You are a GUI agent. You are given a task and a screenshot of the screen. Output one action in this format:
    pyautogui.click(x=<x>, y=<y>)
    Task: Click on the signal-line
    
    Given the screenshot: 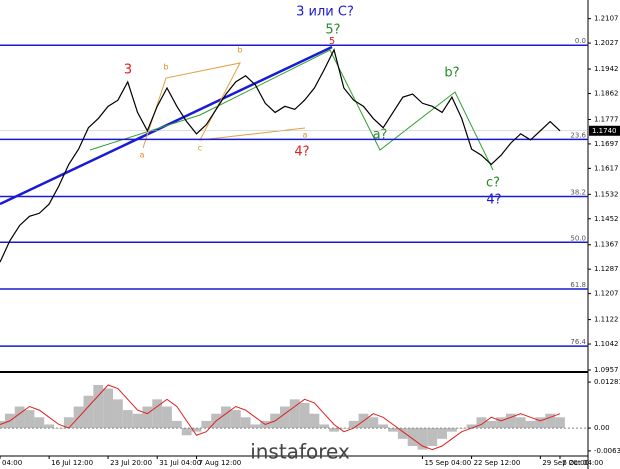 What is the action you would take?
    pyautogui.click(x=280, y=417)
    